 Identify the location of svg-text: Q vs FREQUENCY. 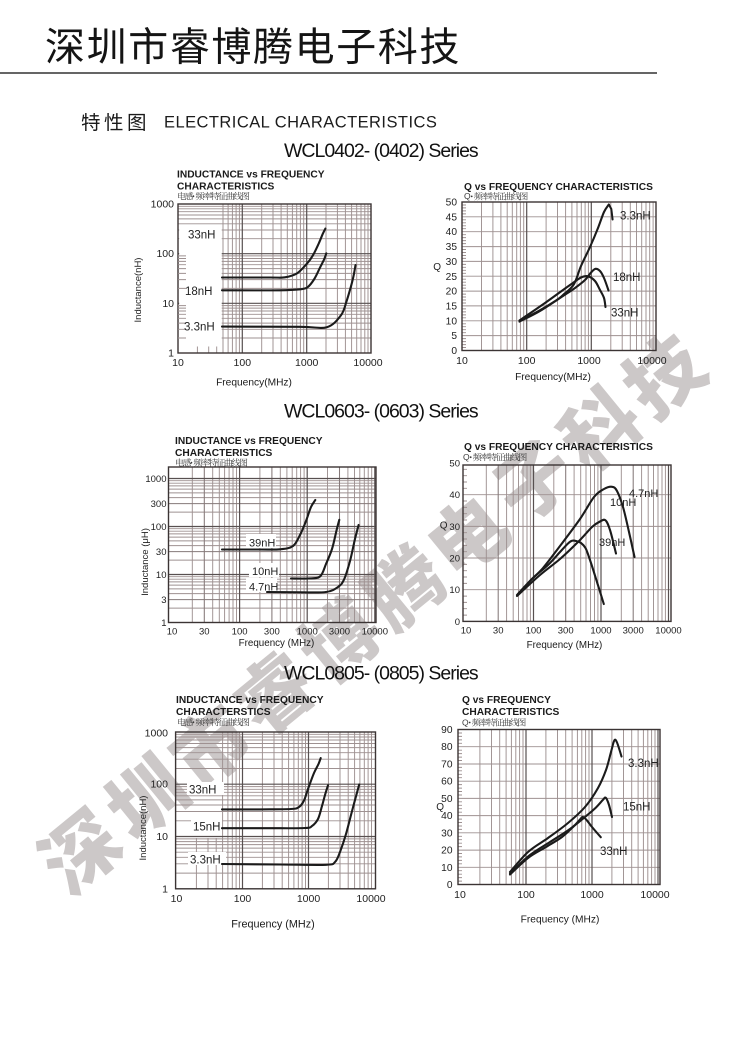
(506, 700).